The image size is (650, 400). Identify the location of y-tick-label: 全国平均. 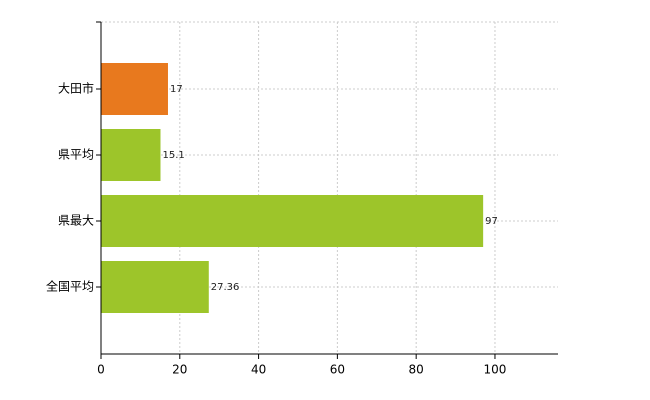
(70, 286).